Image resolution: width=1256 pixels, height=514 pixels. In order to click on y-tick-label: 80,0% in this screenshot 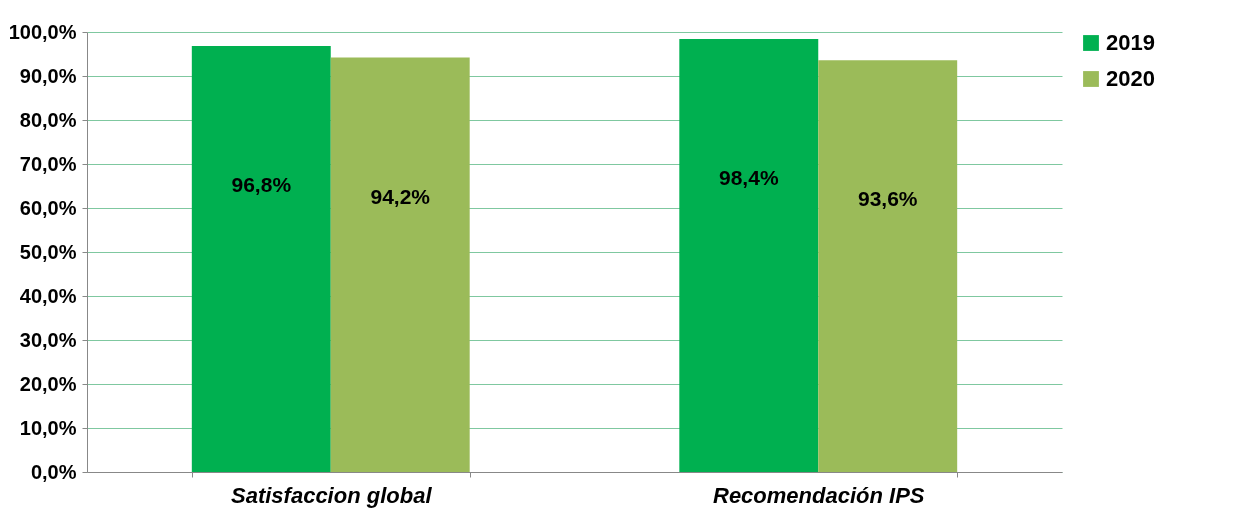, I will do `click(48, 119)`.